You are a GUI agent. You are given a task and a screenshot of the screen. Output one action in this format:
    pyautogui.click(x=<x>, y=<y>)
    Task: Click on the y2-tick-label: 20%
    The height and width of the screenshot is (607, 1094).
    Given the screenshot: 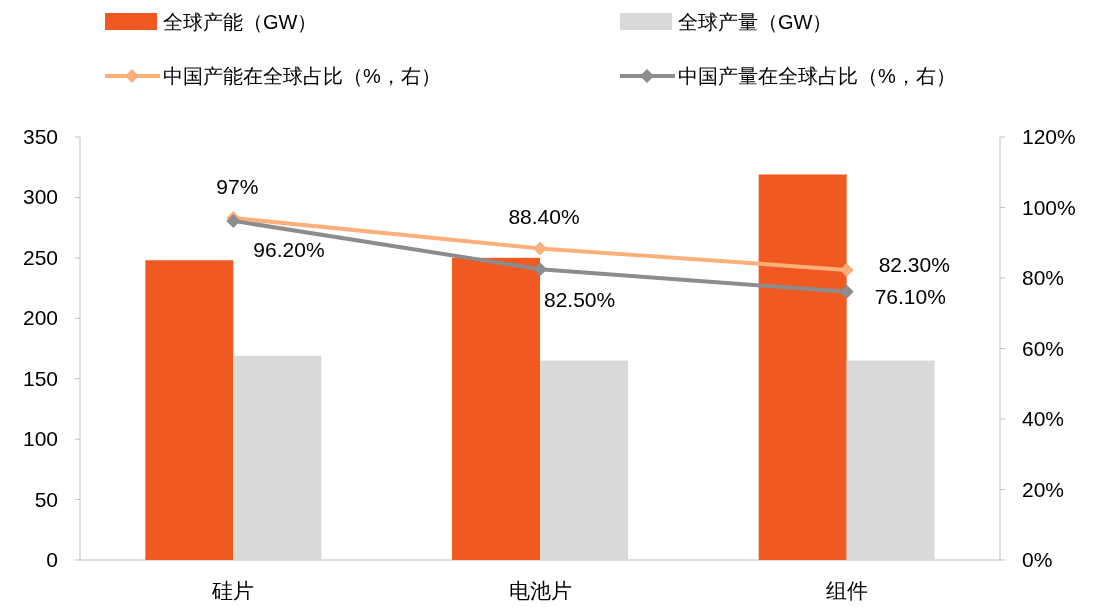 What is the action you would take?
    pyautogui.click(x=1043, y=489)
    